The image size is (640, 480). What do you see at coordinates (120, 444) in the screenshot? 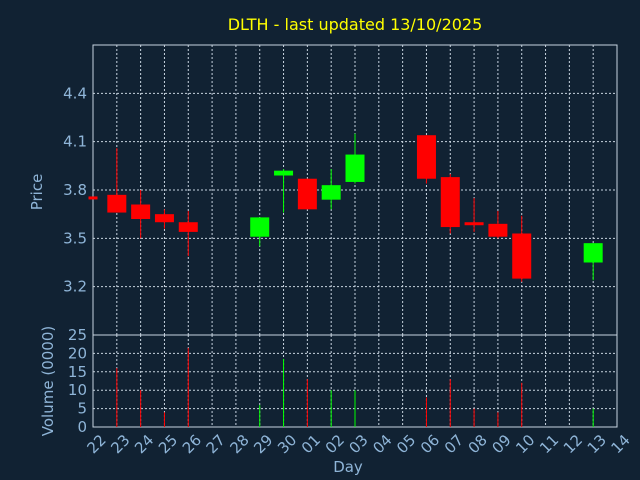
I see `x-tick-label: 23` at bounding box center [120, 444].